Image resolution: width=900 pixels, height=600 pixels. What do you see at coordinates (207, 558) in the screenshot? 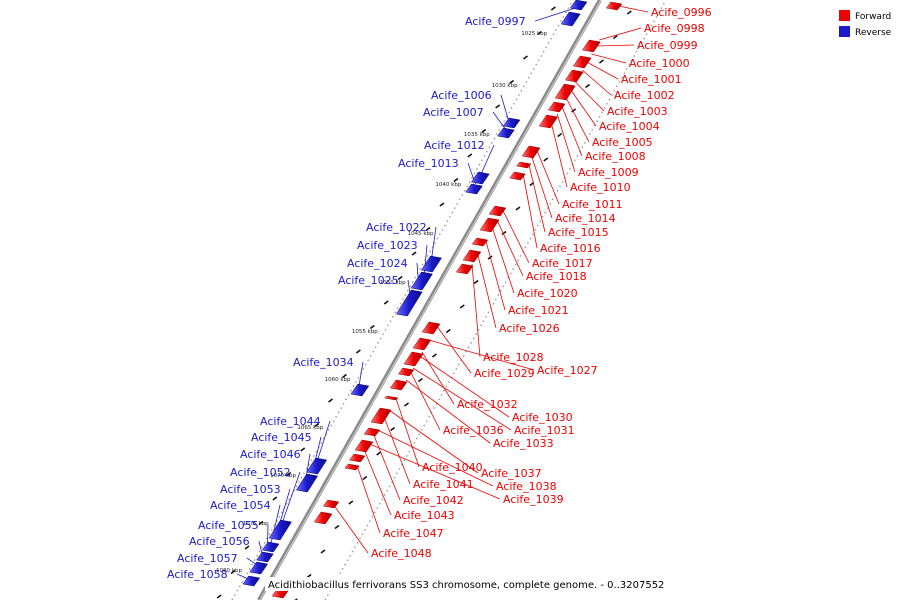
I see `gene-label: Acife_1057` at bounding box center [207, 558].